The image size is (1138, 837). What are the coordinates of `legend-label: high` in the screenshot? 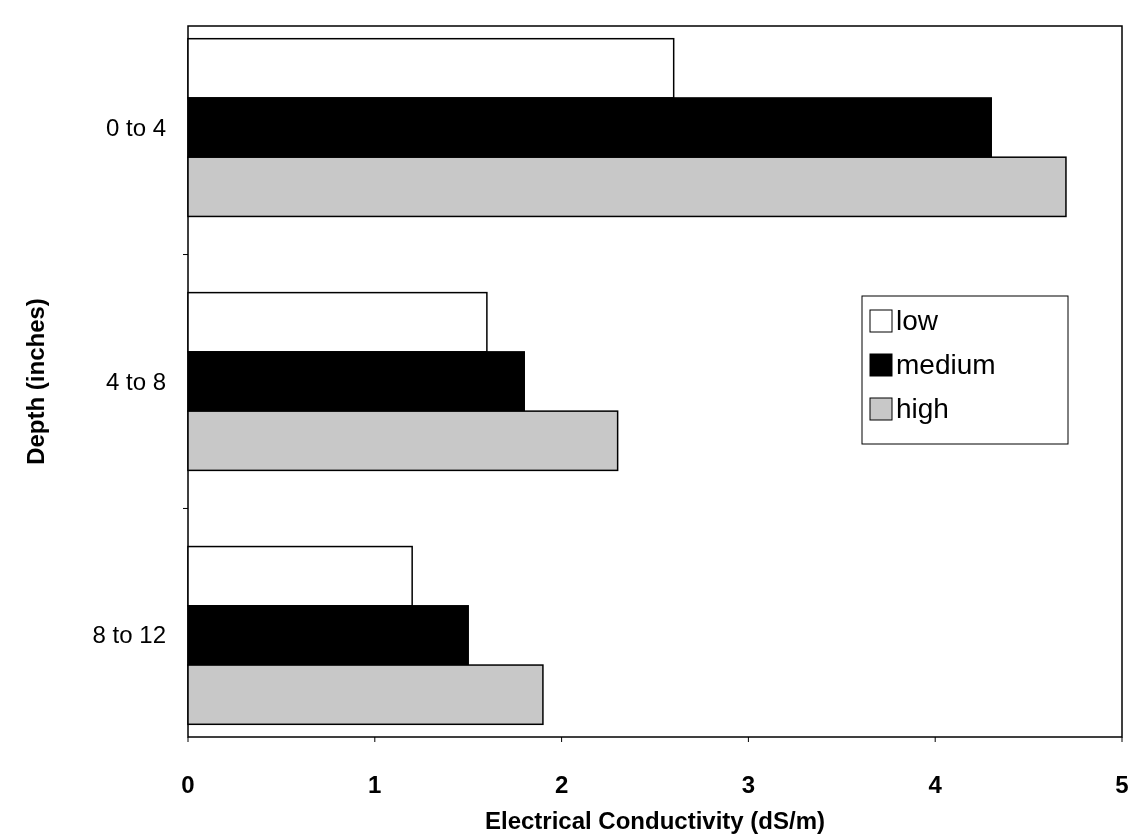 It's located at (922, 408).